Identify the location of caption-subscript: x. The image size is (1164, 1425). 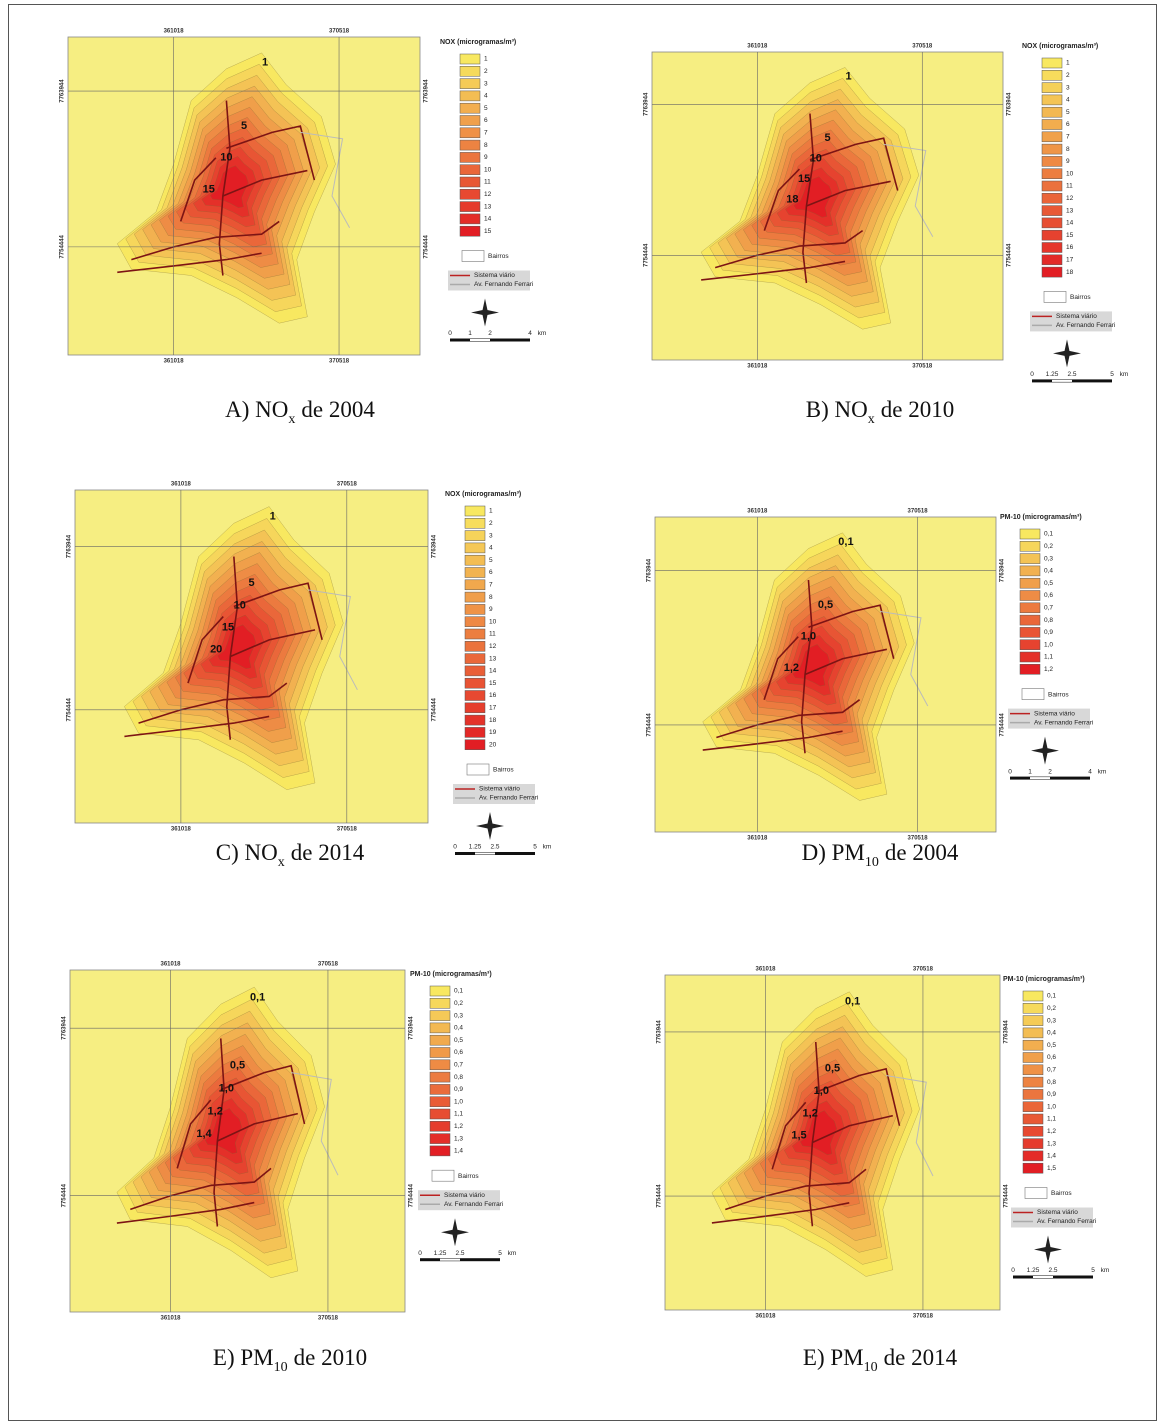
(871, 419).